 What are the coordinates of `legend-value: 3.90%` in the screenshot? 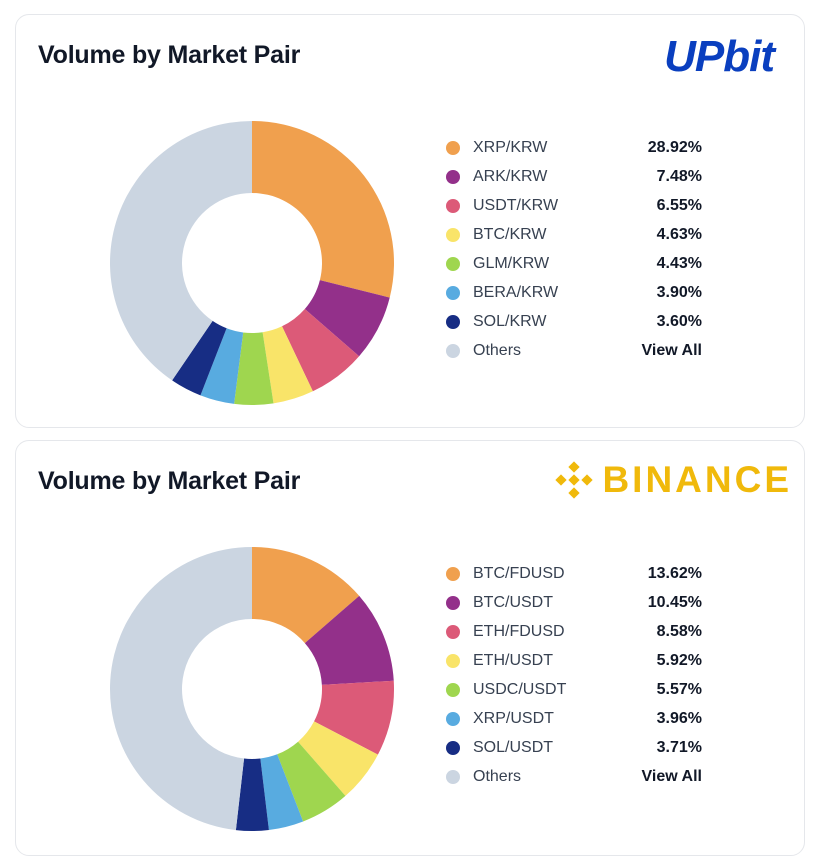 It's located at (679, 292).